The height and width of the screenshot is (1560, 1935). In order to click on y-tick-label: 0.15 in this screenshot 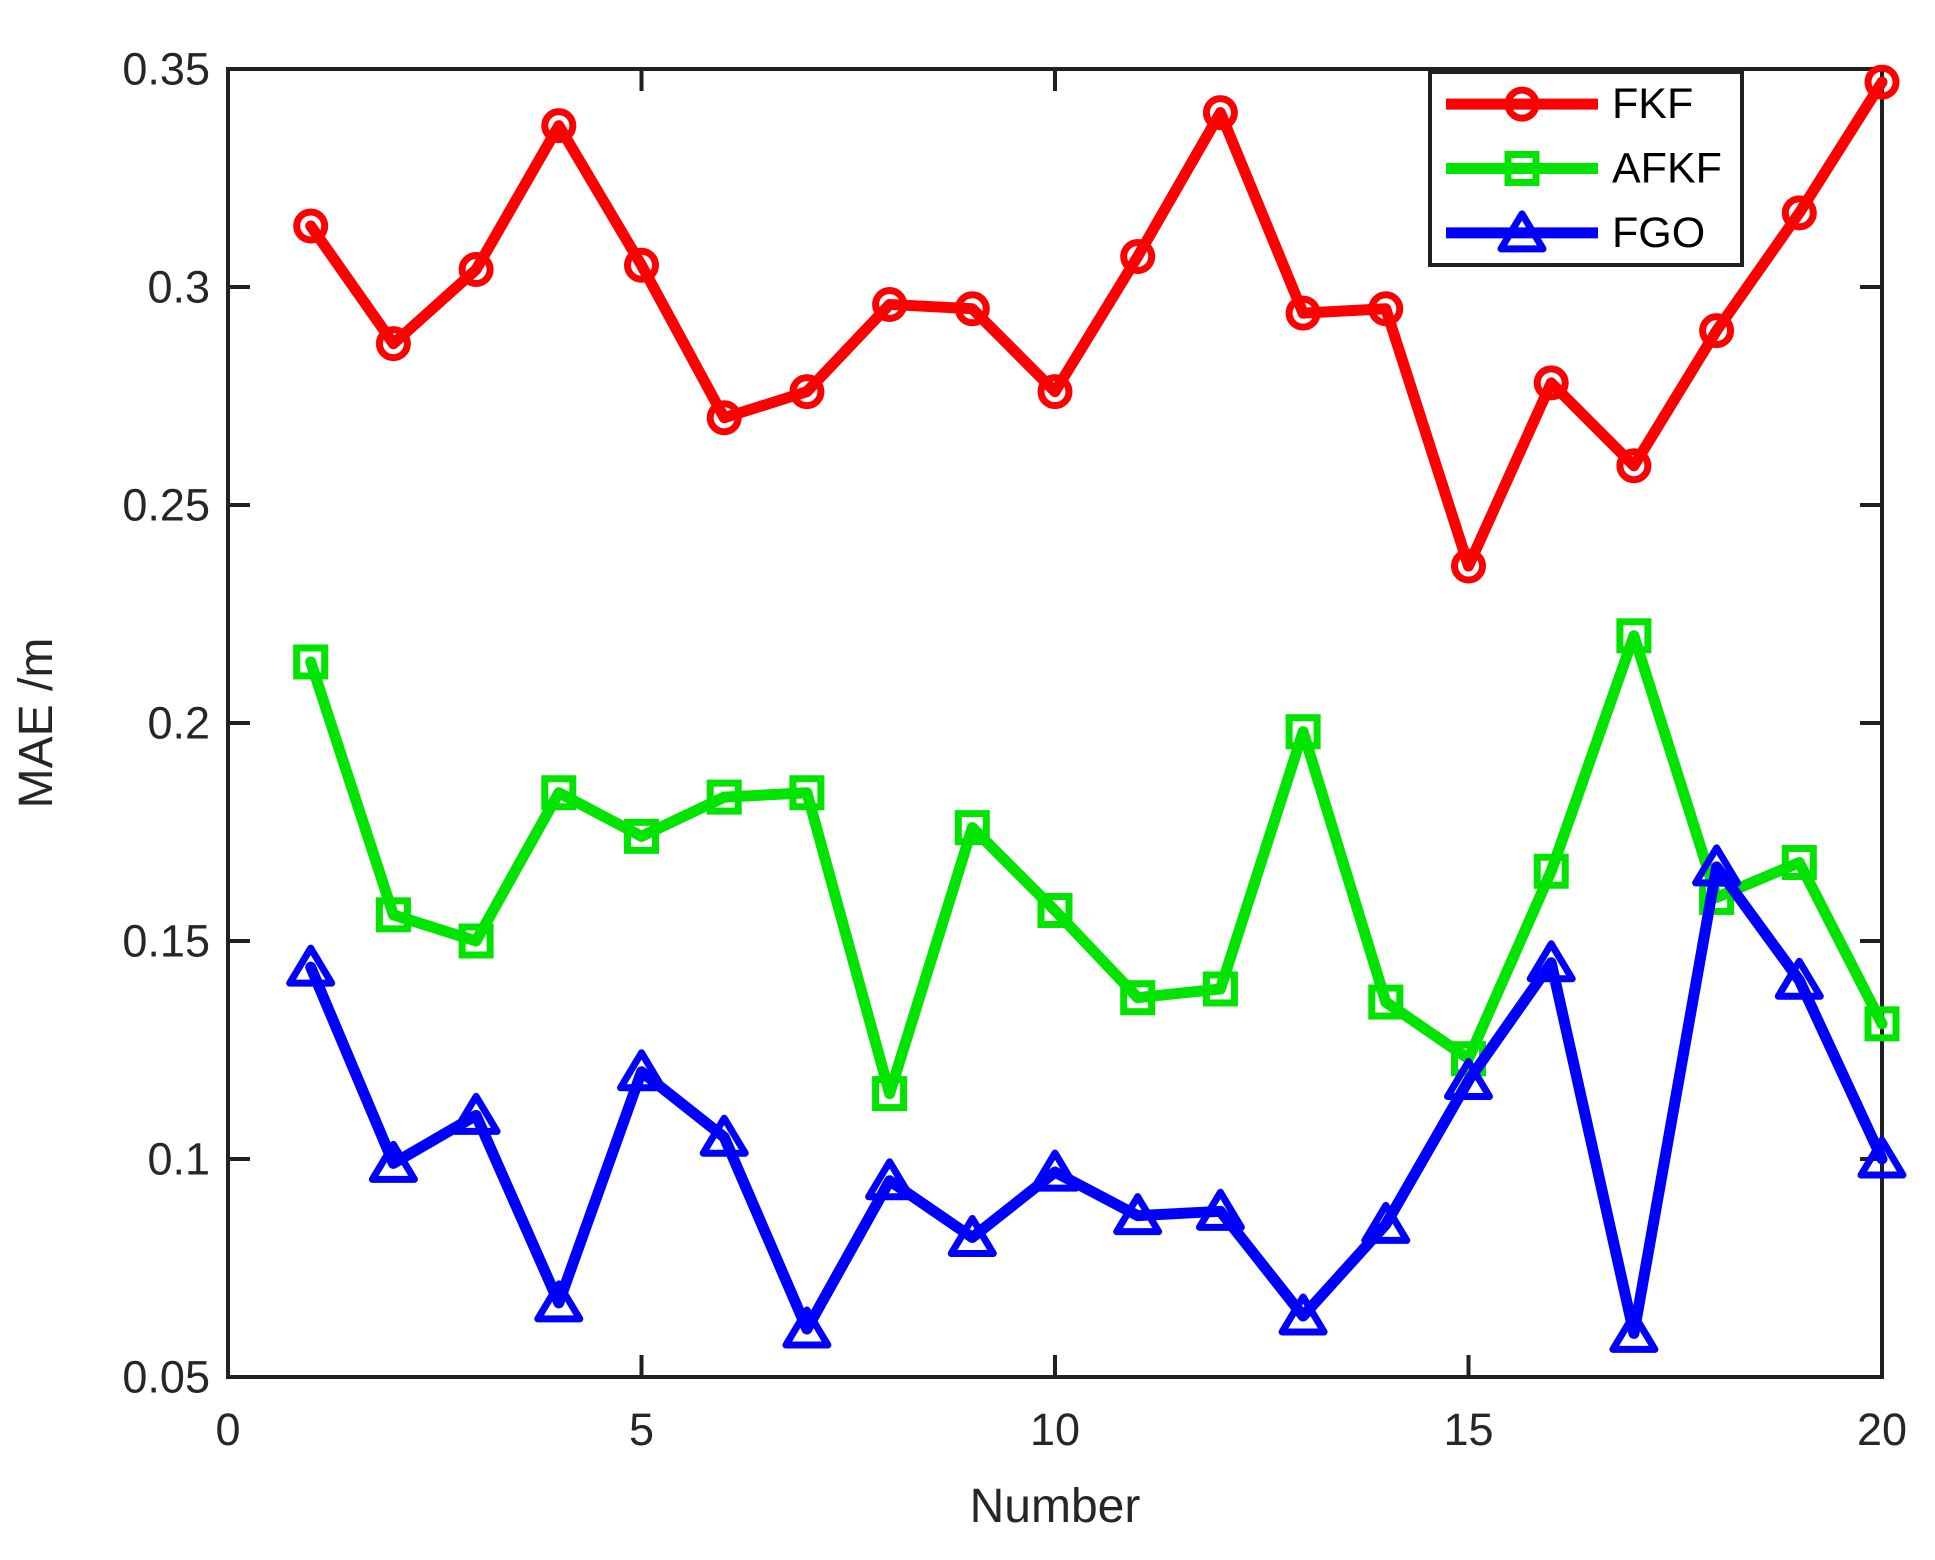, I will do `click(166, 941)`.